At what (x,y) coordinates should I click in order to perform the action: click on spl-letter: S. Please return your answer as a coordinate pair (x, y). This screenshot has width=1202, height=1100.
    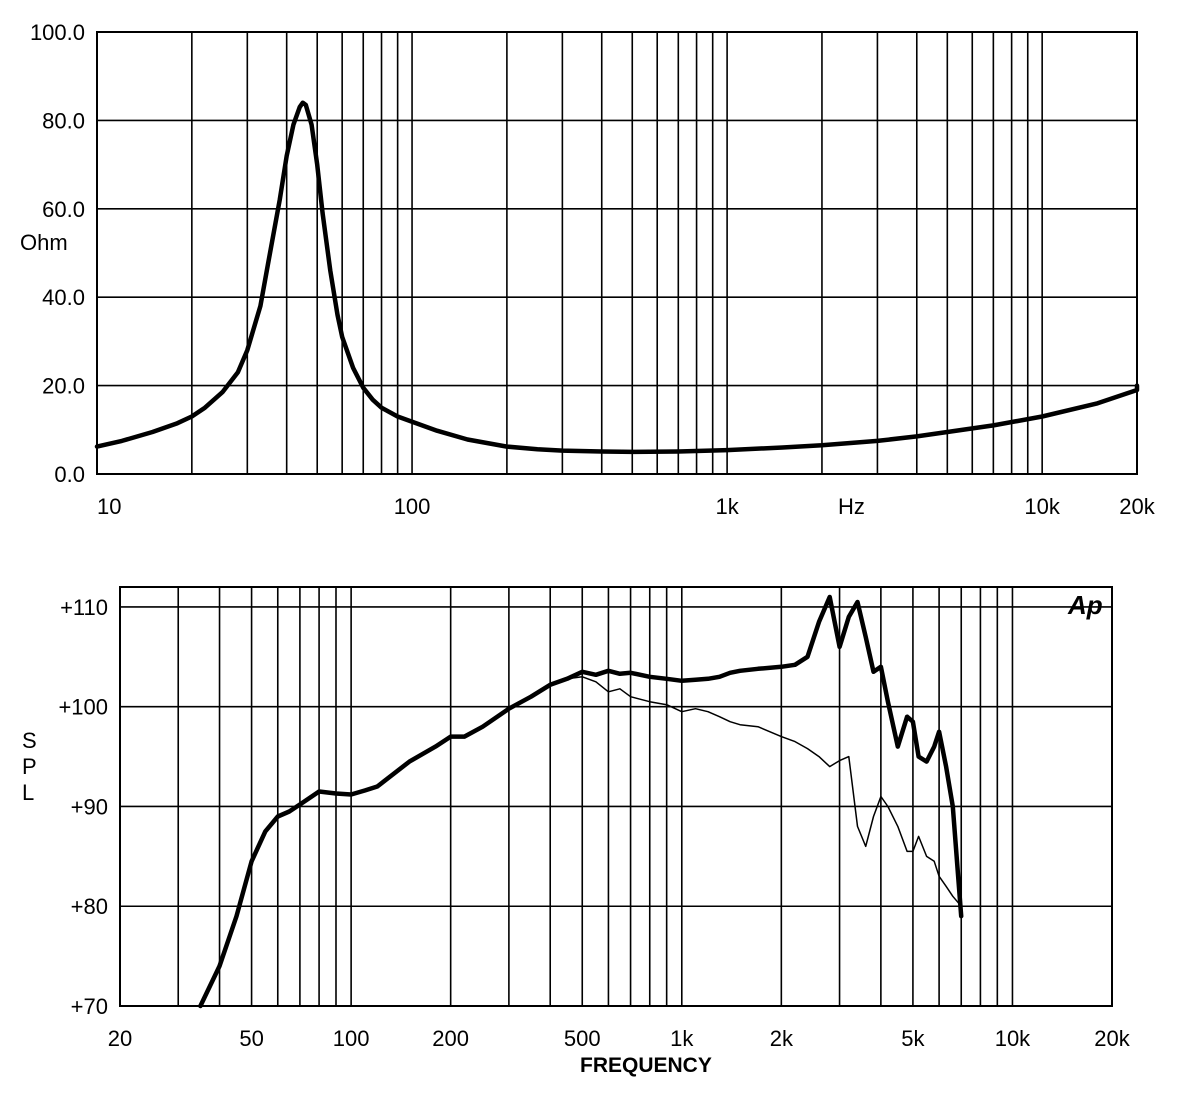
    Looking at the image, I should click on (29, 740).